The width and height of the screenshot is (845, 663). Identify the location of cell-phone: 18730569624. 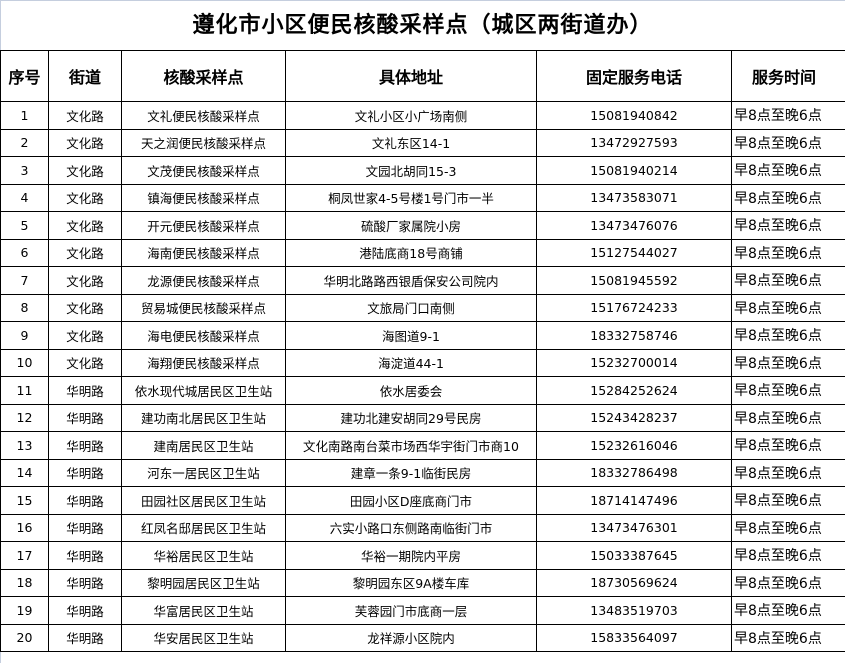
(634, 582).